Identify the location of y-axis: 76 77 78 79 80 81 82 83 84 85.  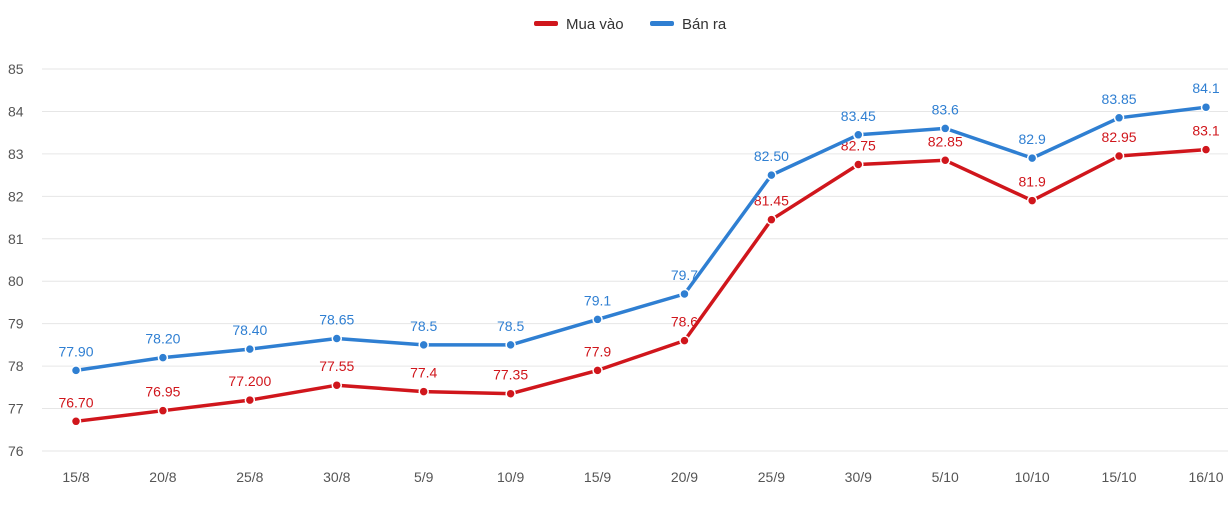
(16, 260).